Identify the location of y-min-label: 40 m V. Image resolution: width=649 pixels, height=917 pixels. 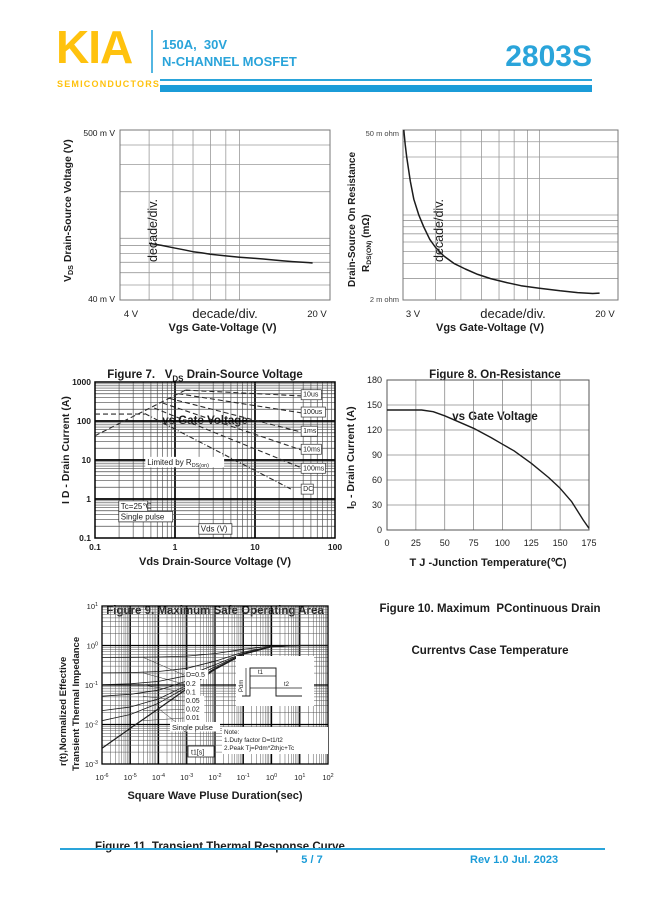
(101, 299).